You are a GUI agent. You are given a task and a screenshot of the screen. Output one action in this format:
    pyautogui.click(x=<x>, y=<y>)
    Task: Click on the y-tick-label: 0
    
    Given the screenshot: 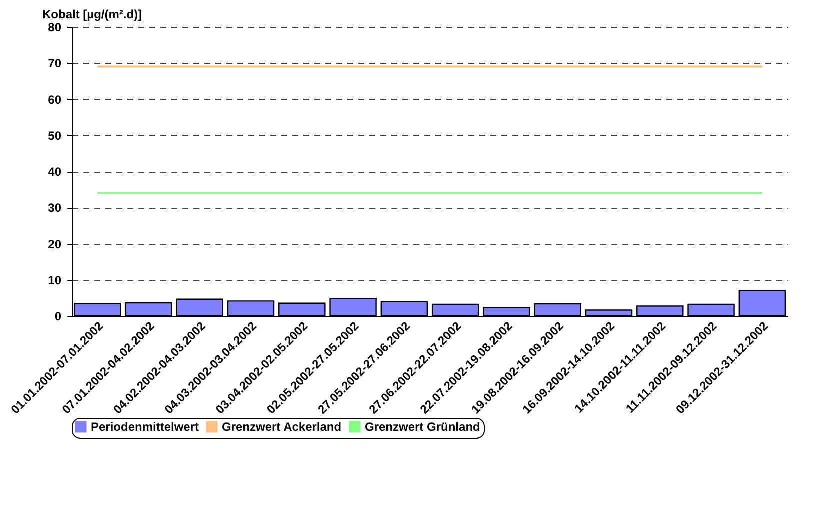 What is the action you would take?
    pyautogui.click(x=58, y=317)
    